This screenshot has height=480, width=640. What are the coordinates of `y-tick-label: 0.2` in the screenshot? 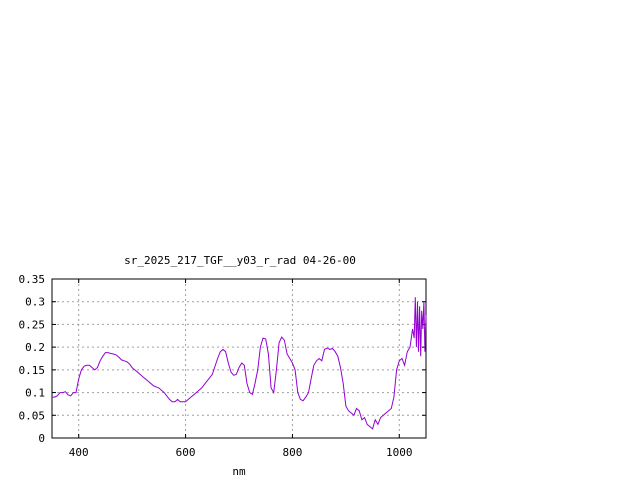 It's located at (35, 347).